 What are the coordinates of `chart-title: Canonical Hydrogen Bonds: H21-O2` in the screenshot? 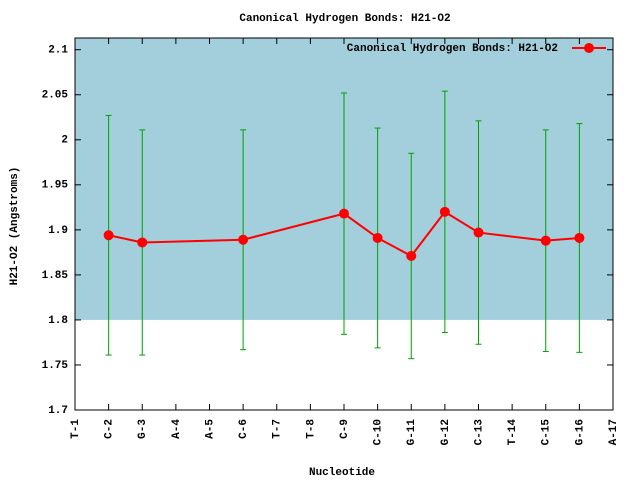 It's located at (344, 19).